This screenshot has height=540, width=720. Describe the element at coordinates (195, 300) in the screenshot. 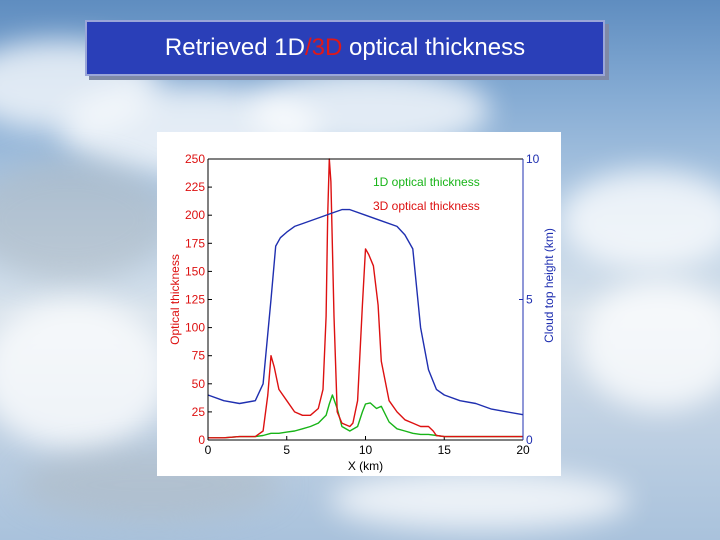

I see `y-left-tick-label: 125` at that location.